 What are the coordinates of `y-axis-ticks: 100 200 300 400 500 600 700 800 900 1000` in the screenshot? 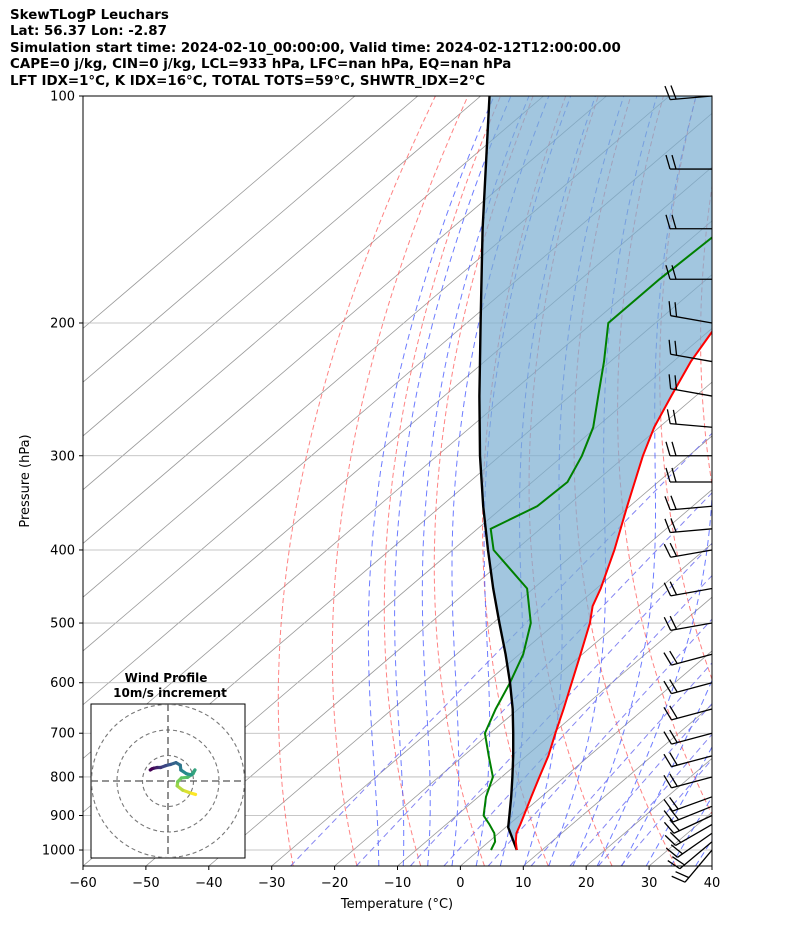 It's located at (62, 474).